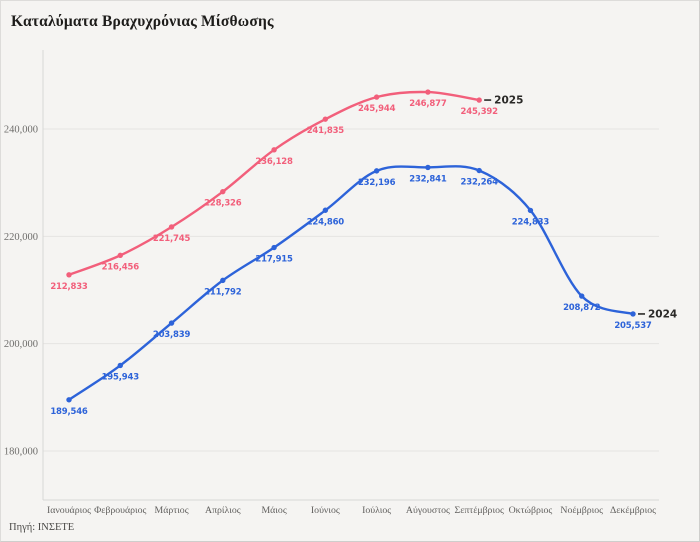 Image resolution: width=700 pixels, height=542 pixels. What do you see at coordinates (69, 287) in the screenshot?
I see `data-point-label: 212,833` at bounding box center [69, 287].